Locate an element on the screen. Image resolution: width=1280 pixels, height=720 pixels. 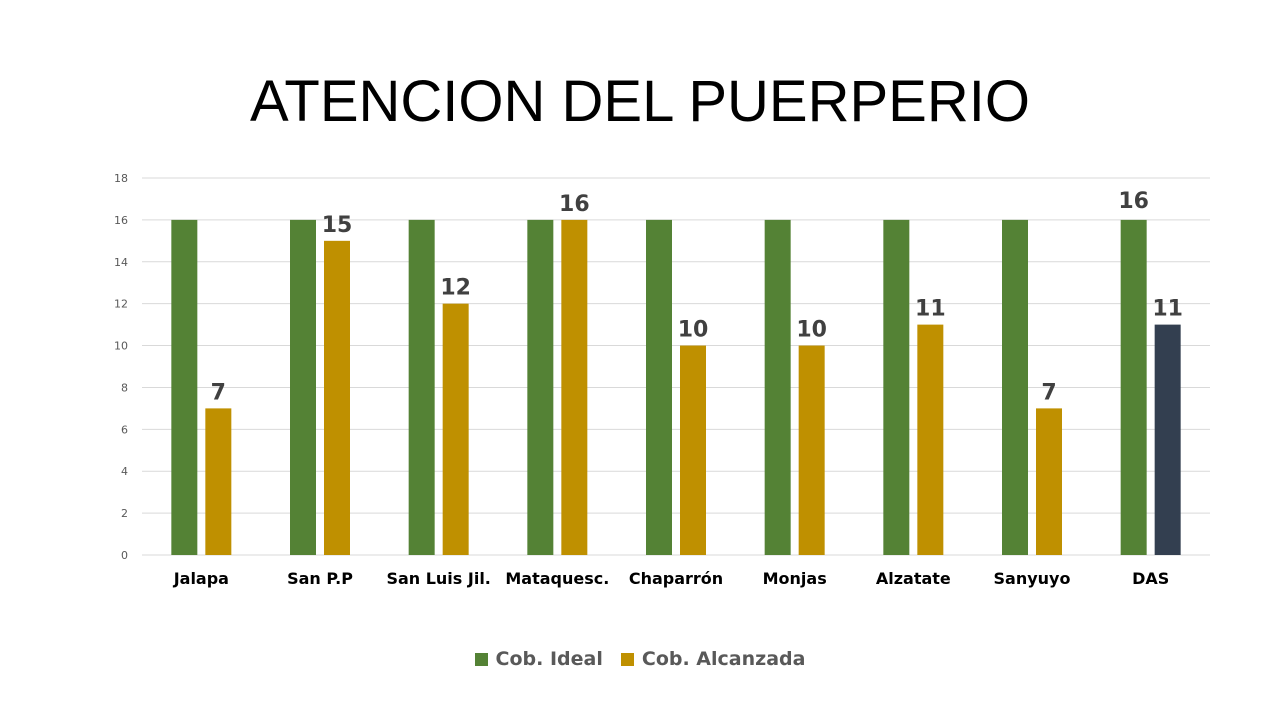
legend-label-alcanzada: Cob. Alcanzada is located at coordinates (723, 659).